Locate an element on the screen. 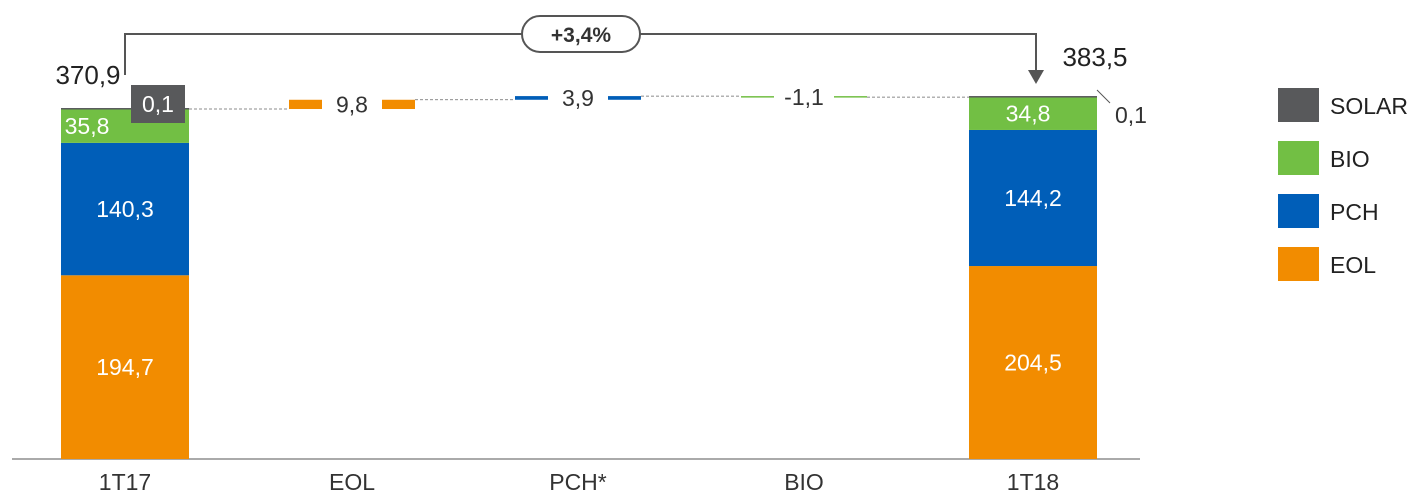 The width and height of the screenshot is (1422, 497). bar-segment-bio is located at coordinates (1033, 113).